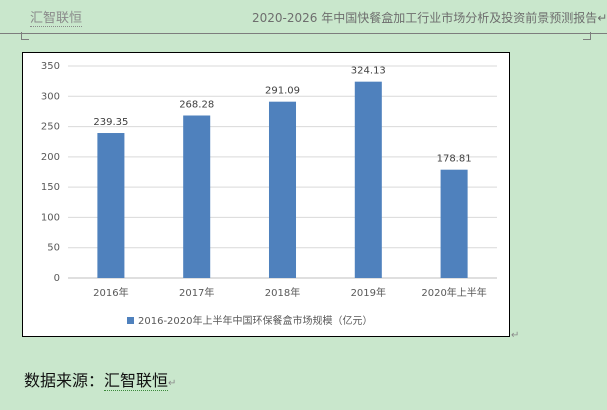 This screenshot has width=607, height=410. I want to click on header-corner-mark-right, so click(587, 36).